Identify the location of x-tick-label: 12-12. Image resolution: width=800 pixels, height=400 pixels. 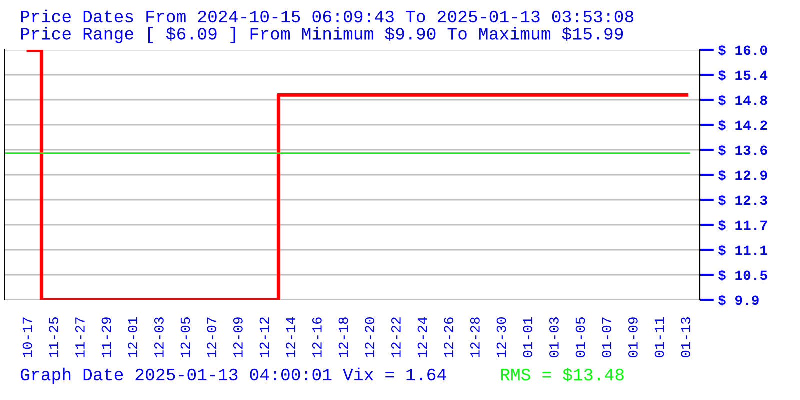
(265, 338).